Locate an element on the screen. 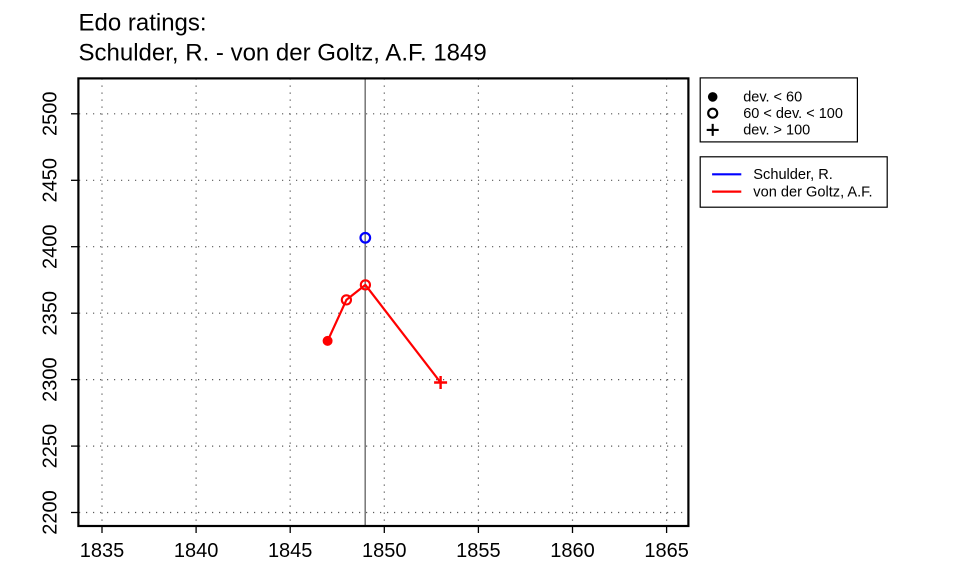 The image size is (960, 576). svg-text: 2350 is located at coordinates (51, 313).